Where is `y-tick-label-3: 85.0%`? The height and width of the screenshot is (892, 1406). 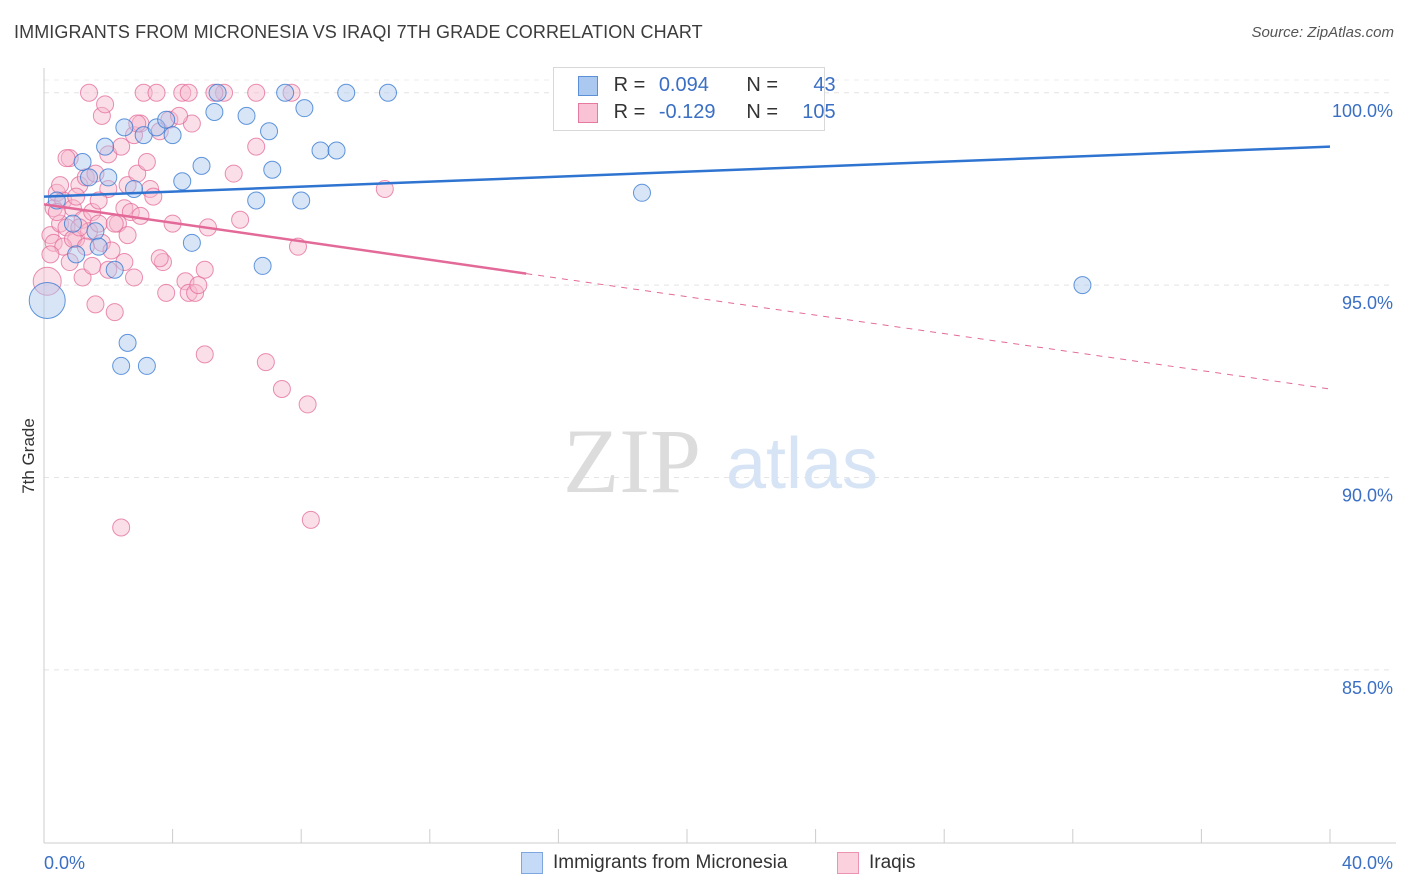
y-tick-label-3: 85.0% is located at coordinates (1367, 688).